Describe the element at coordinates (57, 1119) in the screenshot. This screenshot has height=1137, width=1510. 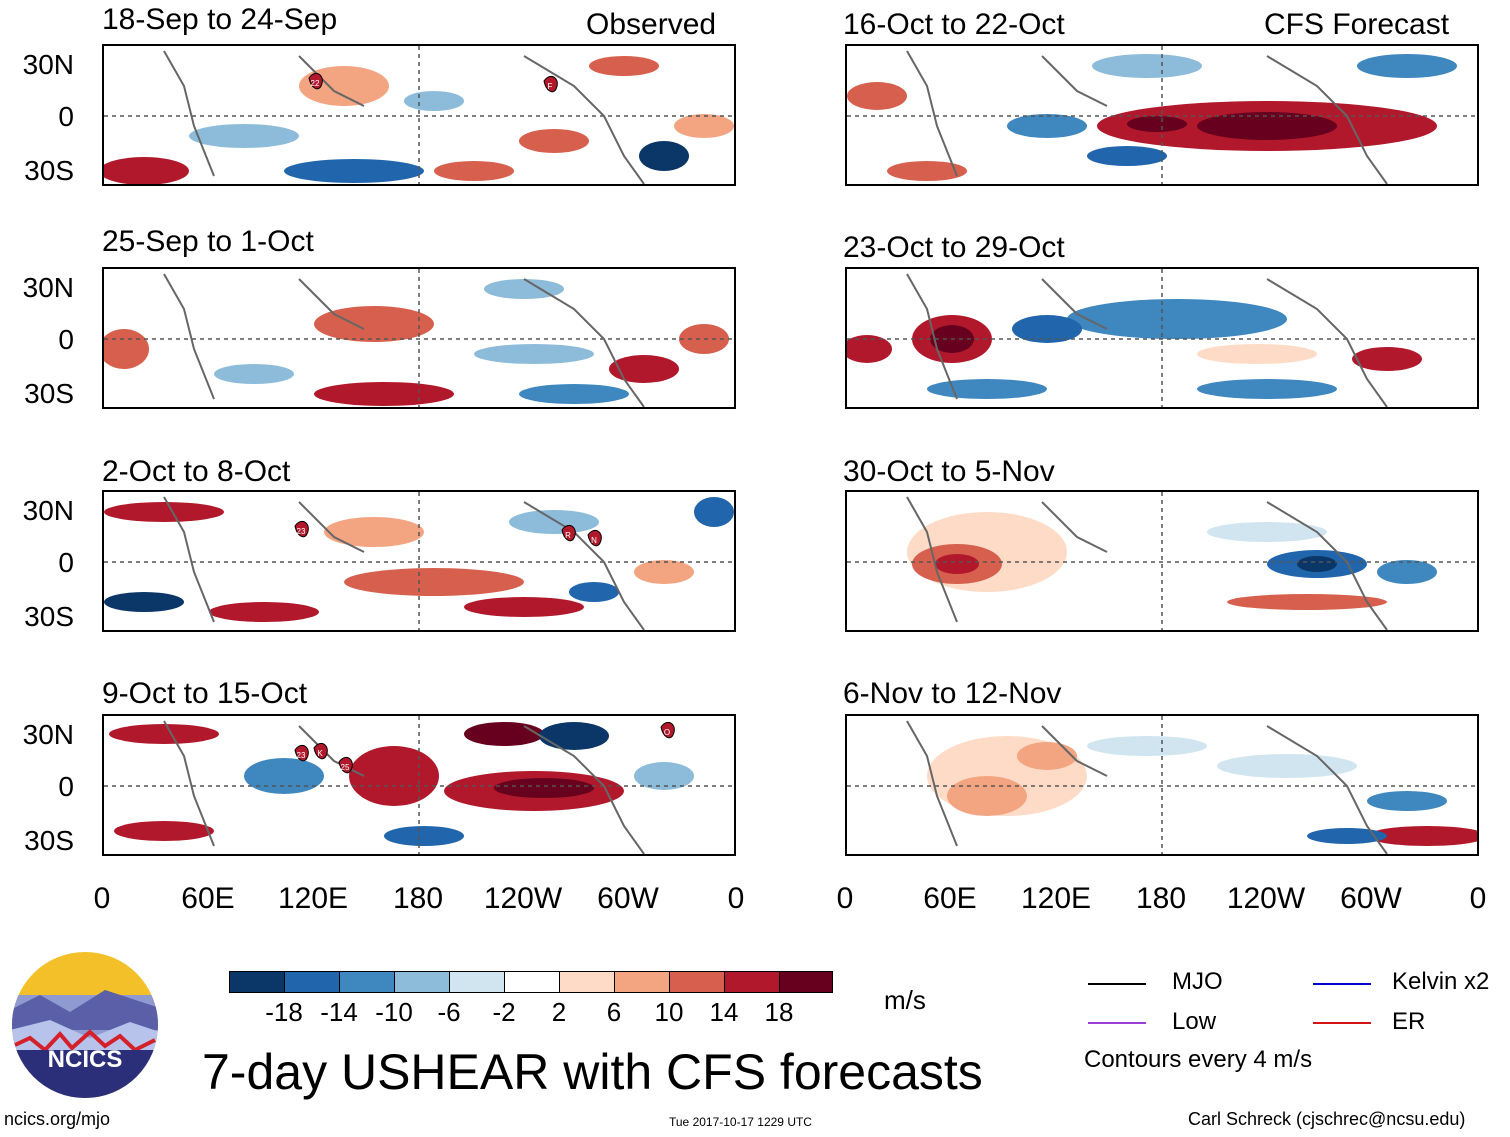
I see `footer-url: ncics.org/mjo` at that location.